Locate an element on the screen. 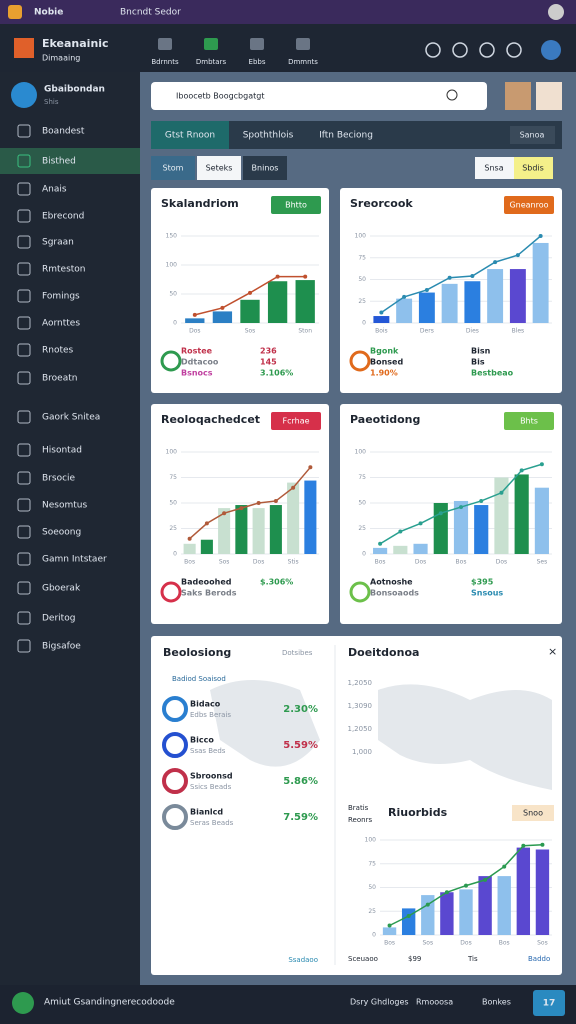 This screenshot has height=1024, width=576. sidebar-item: Brsocie is located at coordinates (59, 479).